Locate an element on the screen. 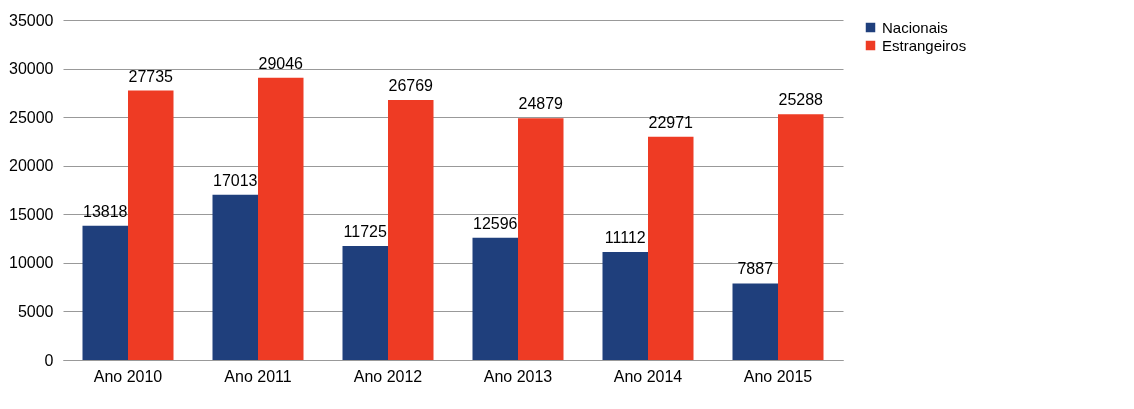 The image size is (1134, 409). data-label: 29046 is located at coordinates (281, 63).